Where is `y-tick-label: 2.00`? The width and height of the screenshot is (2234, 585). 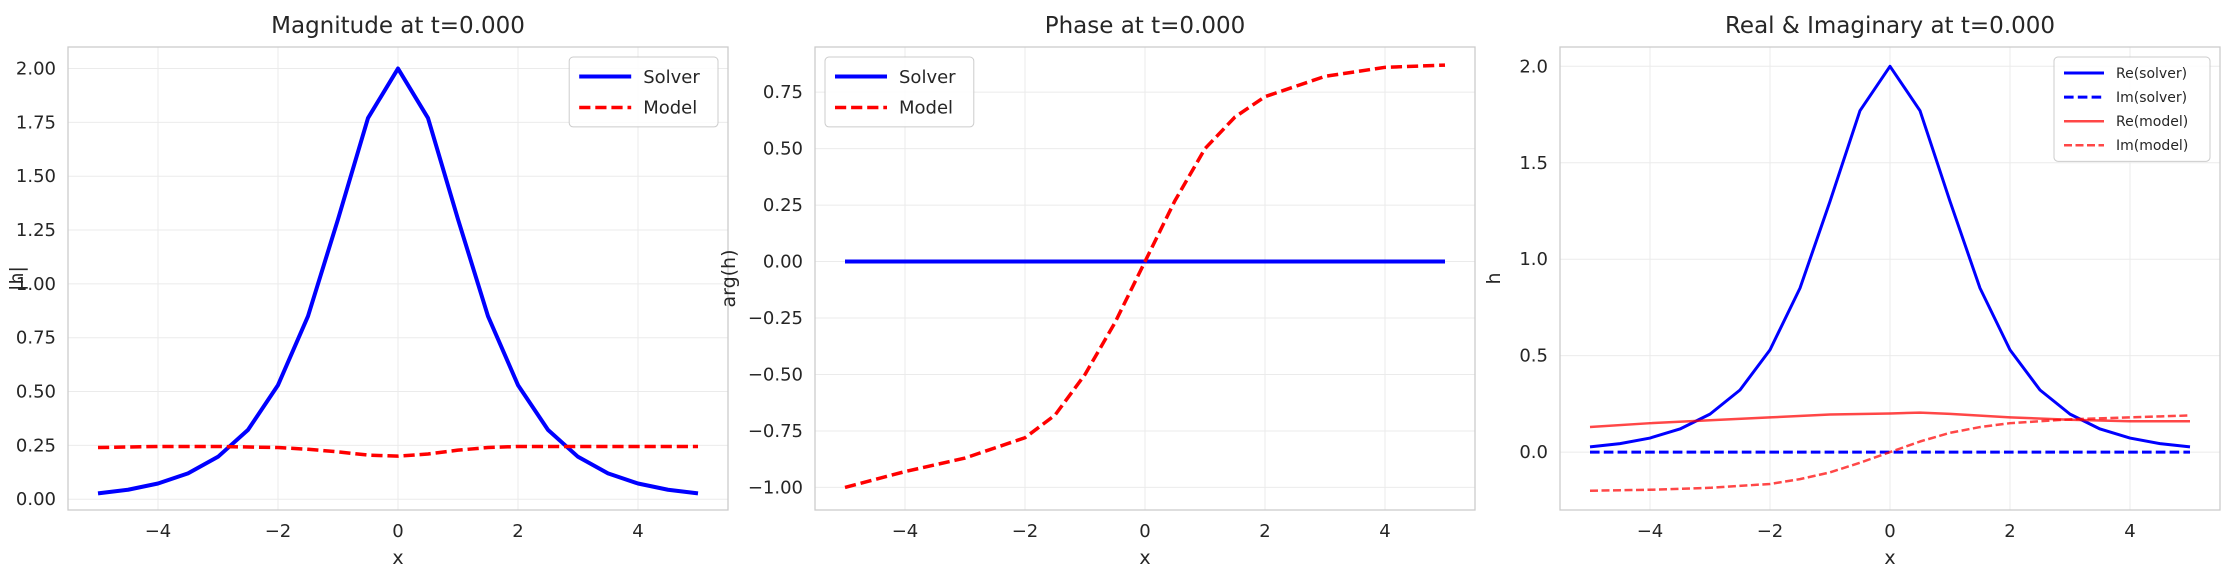
y-tick-label: 2.00 is located at coordinates (36, 69).